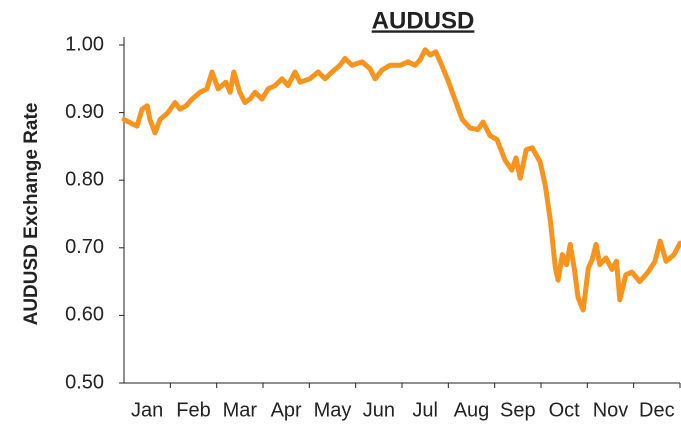  What do you see at coordinates (286, 410) in the screenshot?
I see `x-tick-label: Apr` at bounding box center [286, 410].